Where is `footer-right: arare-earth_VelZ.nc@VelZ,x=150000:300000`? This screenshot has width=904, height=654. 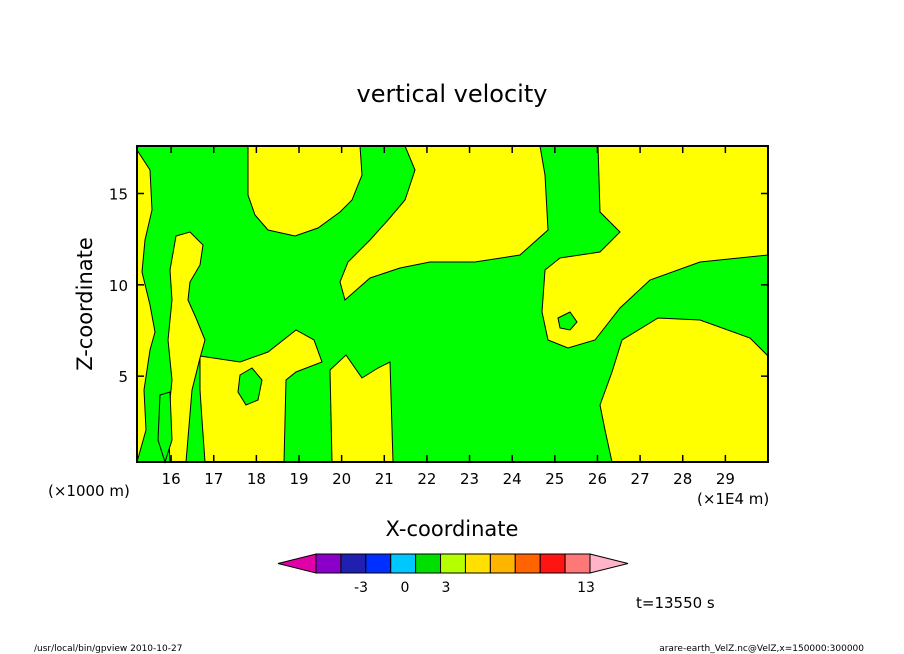
footer-right: arare-earth_VelZ.nc@VelZ,x=150000:300000 is located at coordinates (761, 649).